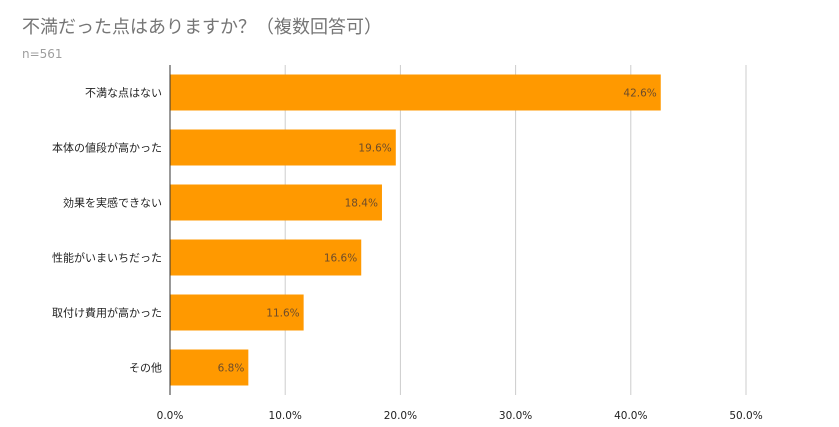  I want to click on x-tick-label: 0.0%, so click(170, 416).